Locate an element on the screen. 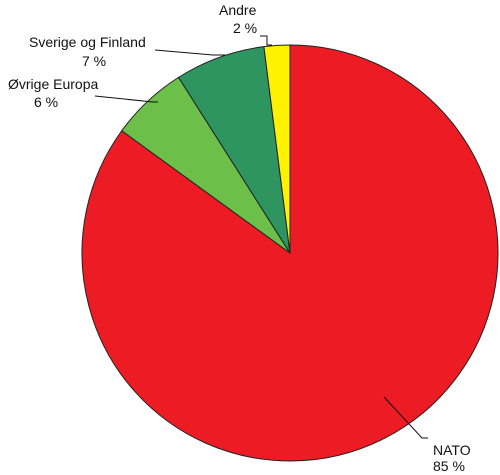 Image resolution: width=500 pixels, height=475 pixels. label-ovrige-europa-percent: 6 % is located at coordinates (46, 102).